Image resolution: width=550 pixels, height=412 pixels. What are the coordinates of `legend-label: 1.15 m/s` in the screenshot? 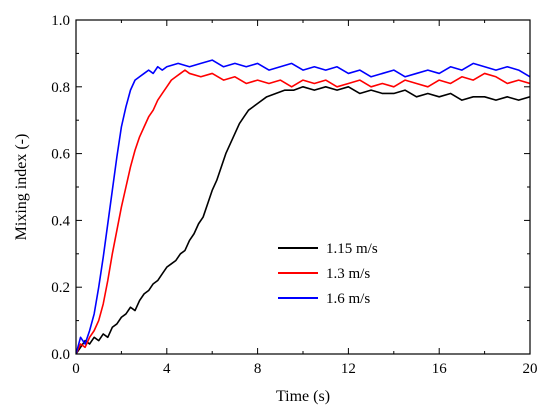 It's located at (352, 249).